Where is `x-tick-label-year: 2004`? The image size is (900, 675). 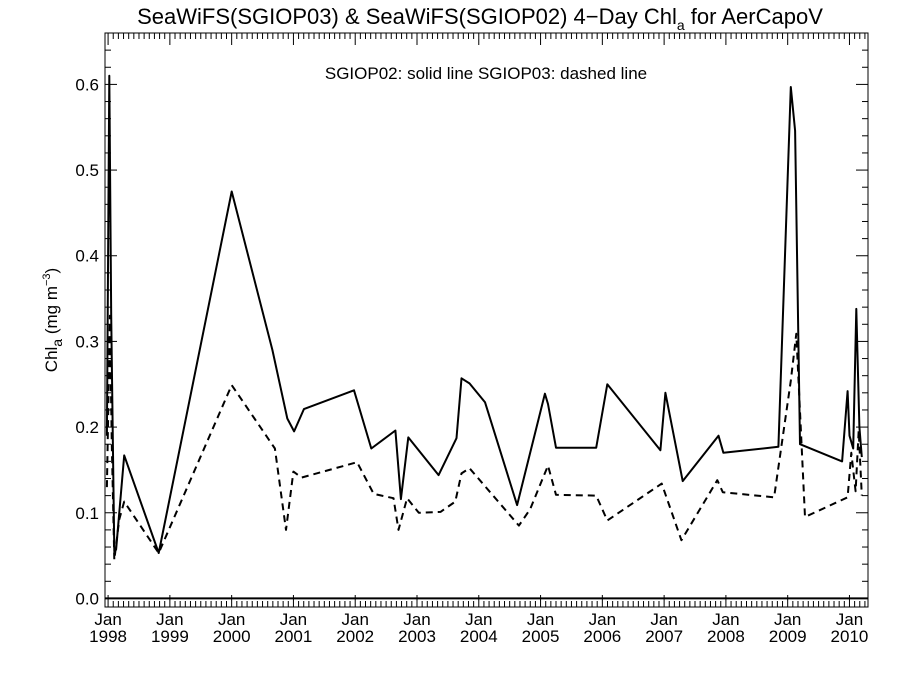 x-tick-label-year: 2004 is located at coordinates (479, 636).